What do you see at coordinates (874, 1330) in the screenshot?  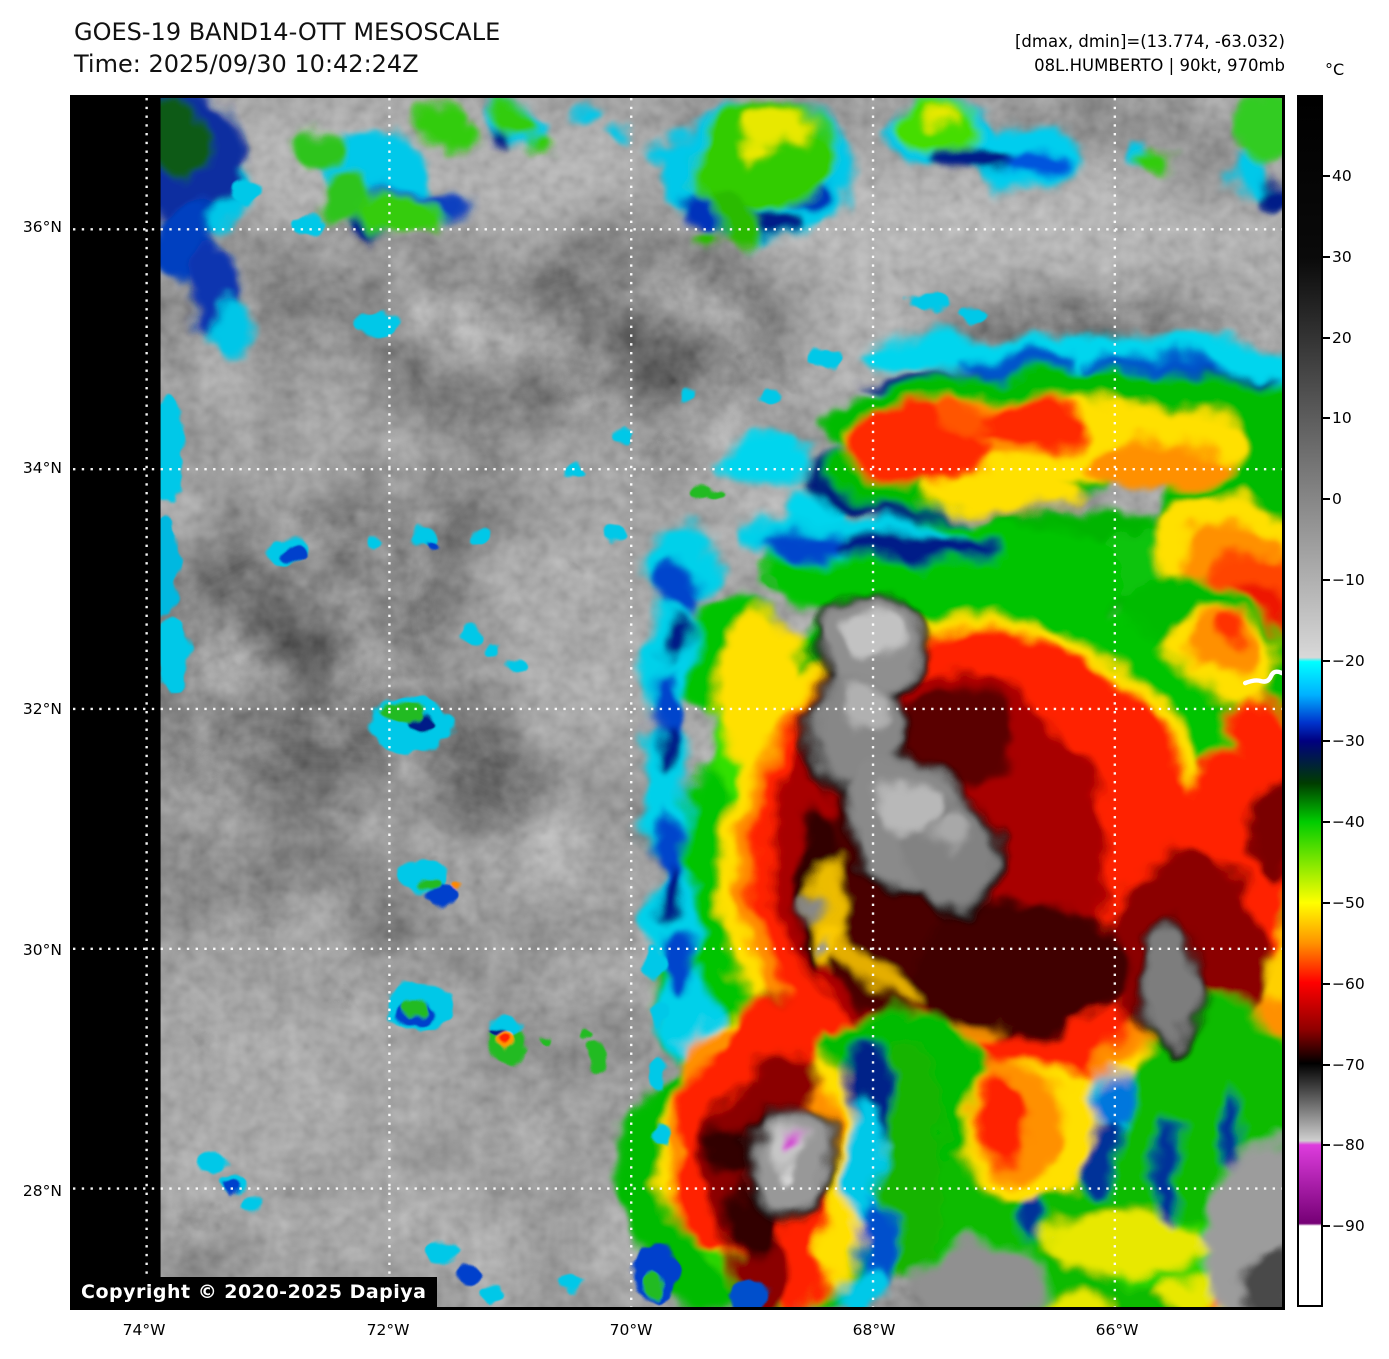 I see `lon-label-68w: 68°W` at bounding box center [874, 1330].